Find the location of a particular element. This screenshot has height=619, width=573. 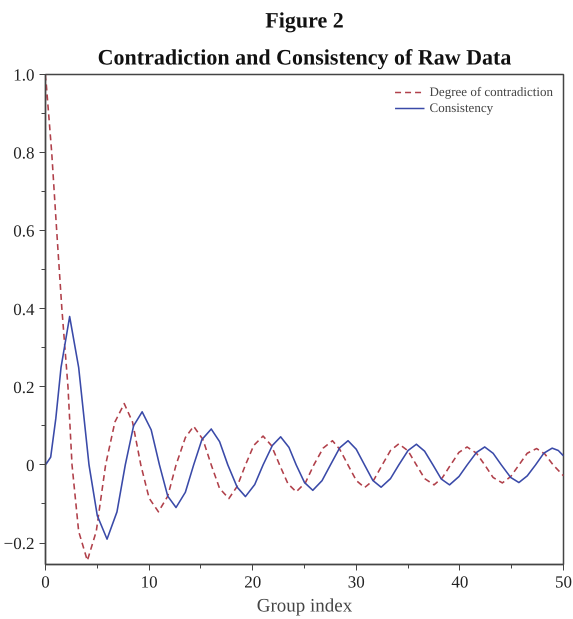

y-tick-label: −0.2 is located at coordinates (19, 544).